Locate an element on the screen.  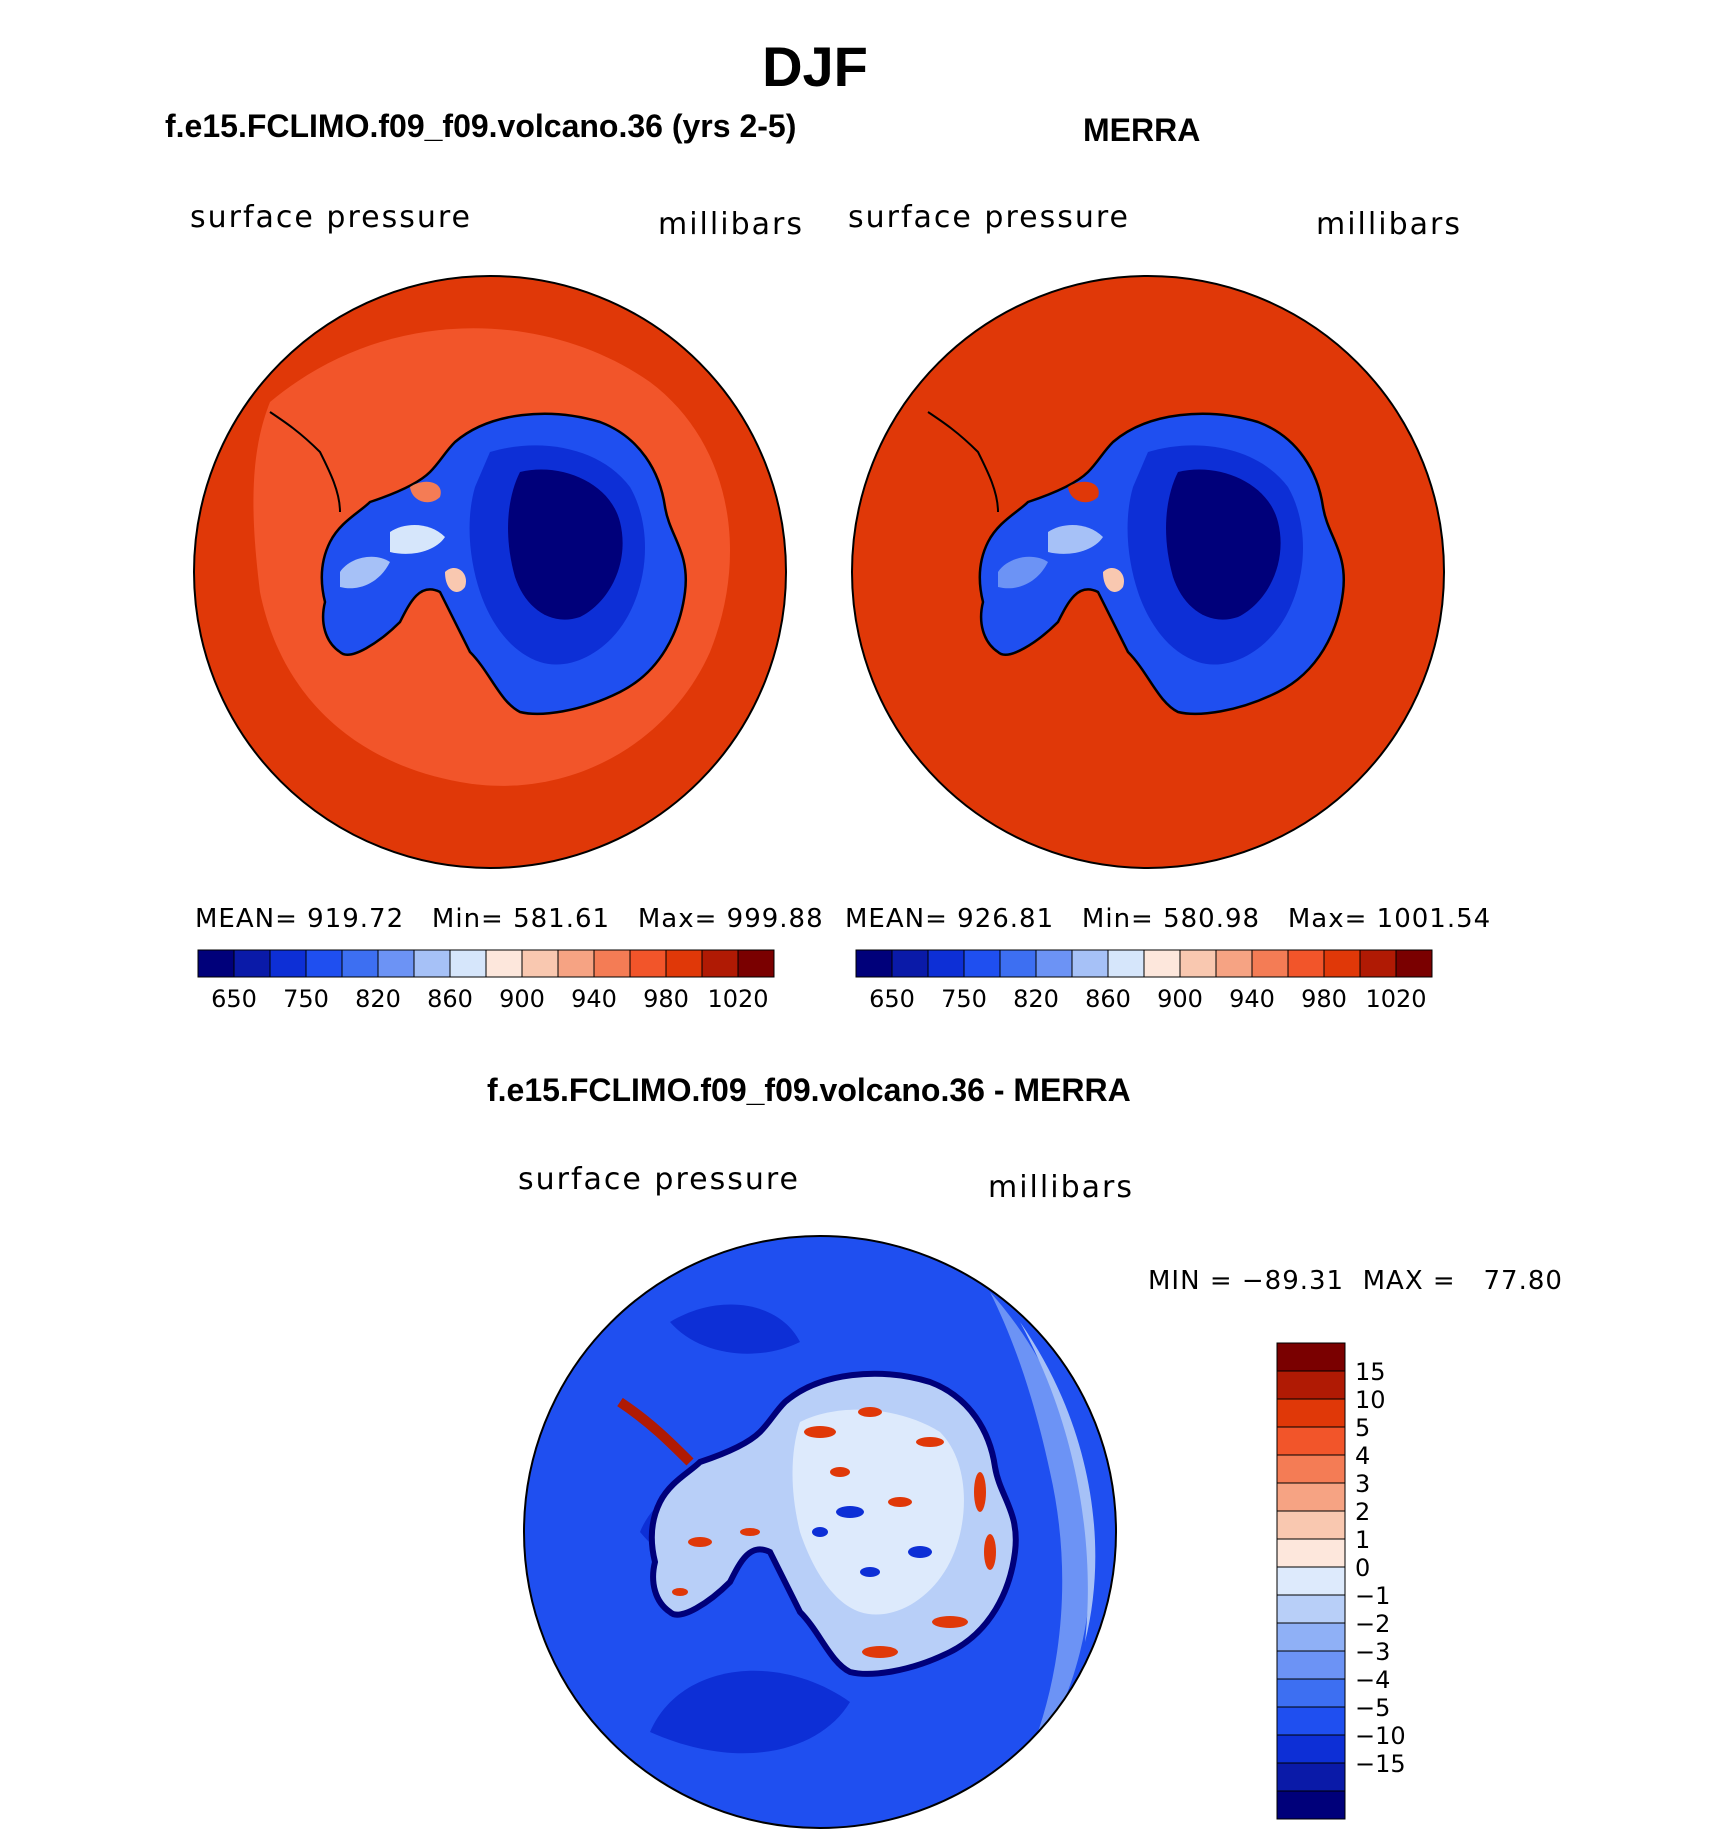
diff-colorbar-tick-label: 5 is located at coordinates (1362, 1428).